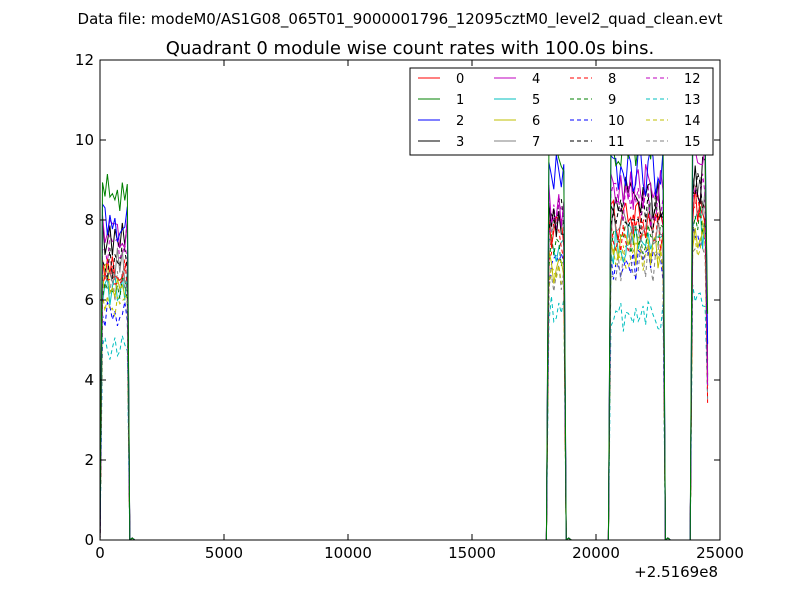 This screenshot has height=600, width=800. Describe the element at coordinates (536, 121) in the screenshot. I see `legend-label-6: 6` at that location.